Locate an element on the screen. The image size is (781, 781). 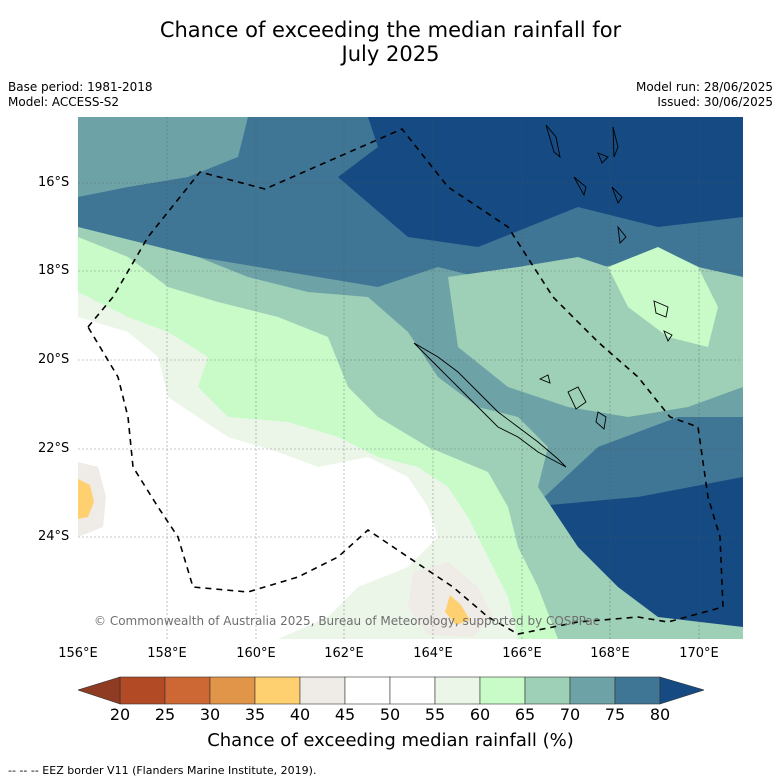
colorbar-title: Chance of exceeding median rainfall (%) is located at coordinates (390, 740).